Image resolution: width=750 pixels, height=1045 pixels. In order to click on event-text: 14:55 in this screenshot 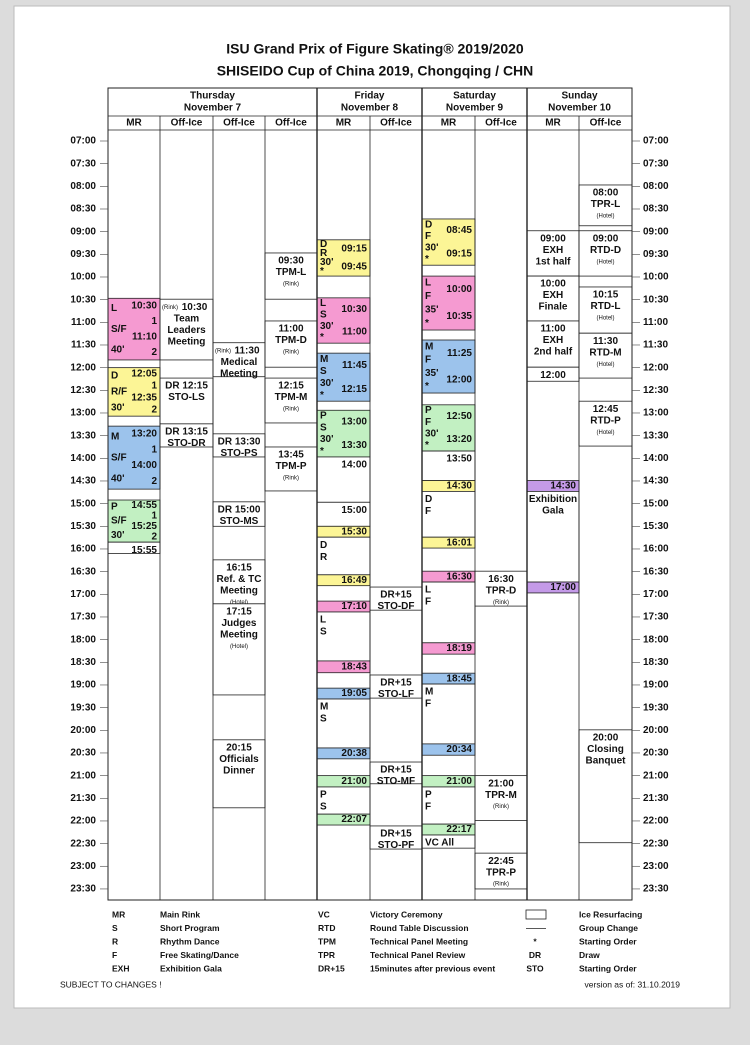, I will do `click(144, 505)`.